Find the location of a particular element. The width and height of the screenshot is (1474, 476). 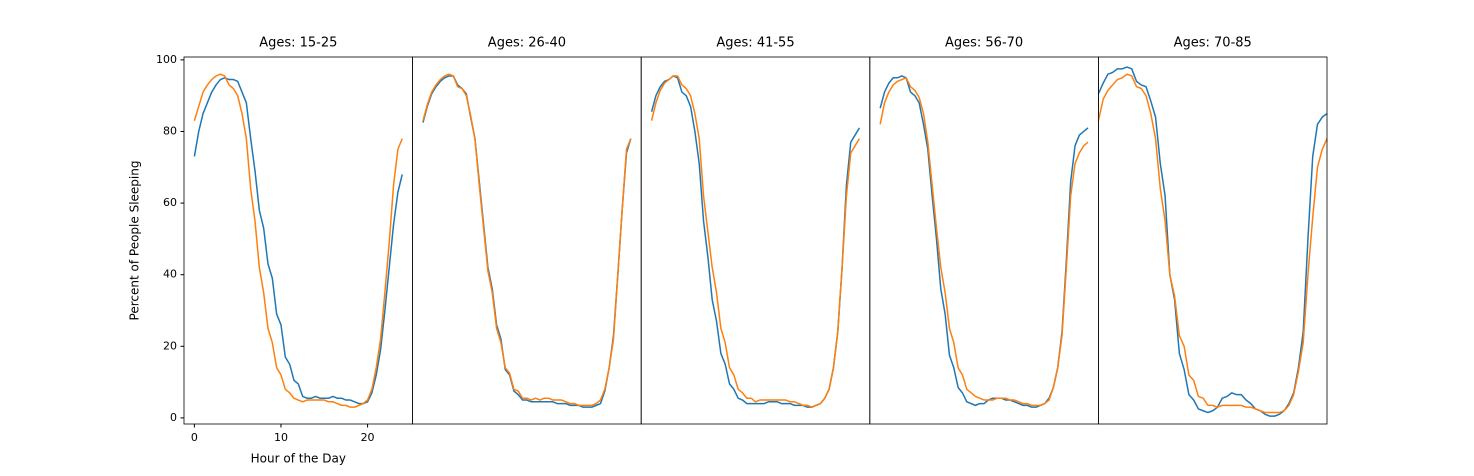

x-tick-label: 20 is located at coordinates (368, 437).